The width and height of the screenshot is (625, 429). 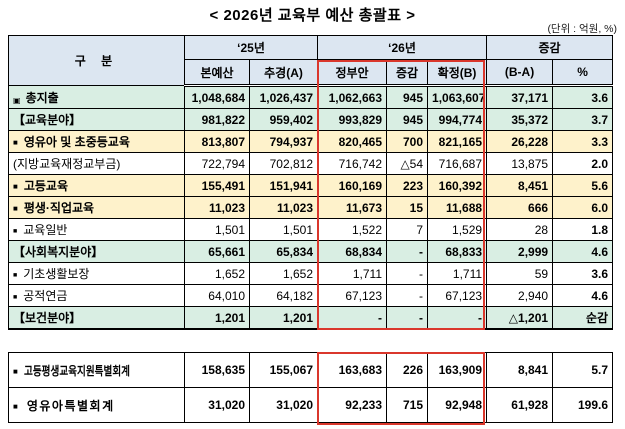 What do you see at coordinates (519, 370) in the screenshot?
I see `cell-value: 8,841` at bounding box center [519, 370].